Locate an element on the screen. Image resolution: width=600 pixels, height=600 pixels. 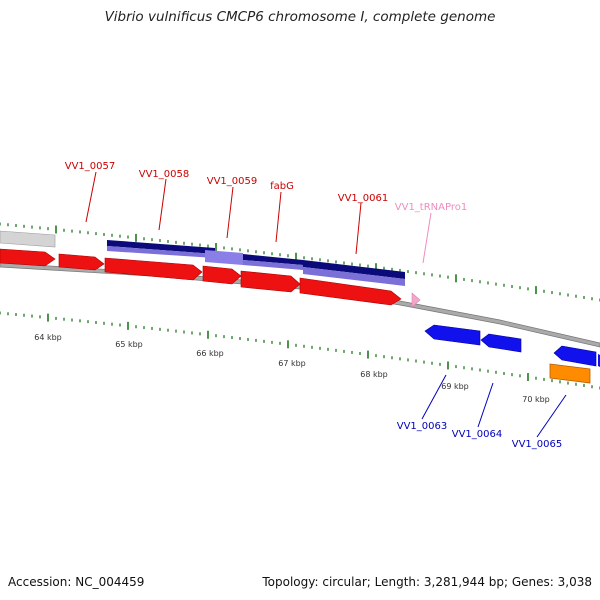
backbone-strand is located at coordinates (300, 305).